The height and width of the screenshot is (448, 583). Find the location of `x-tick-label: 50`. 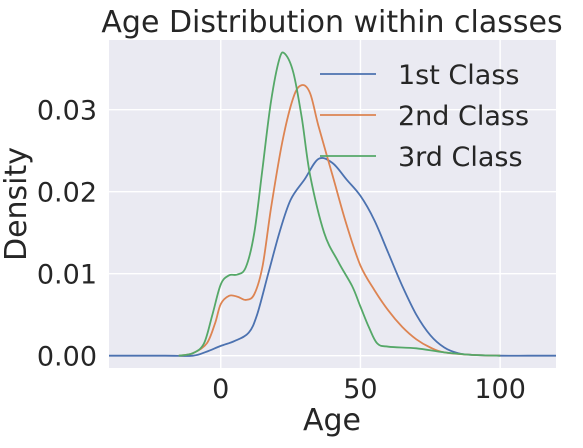

x-tick-label: 50 is located at coordinates (360, 389).